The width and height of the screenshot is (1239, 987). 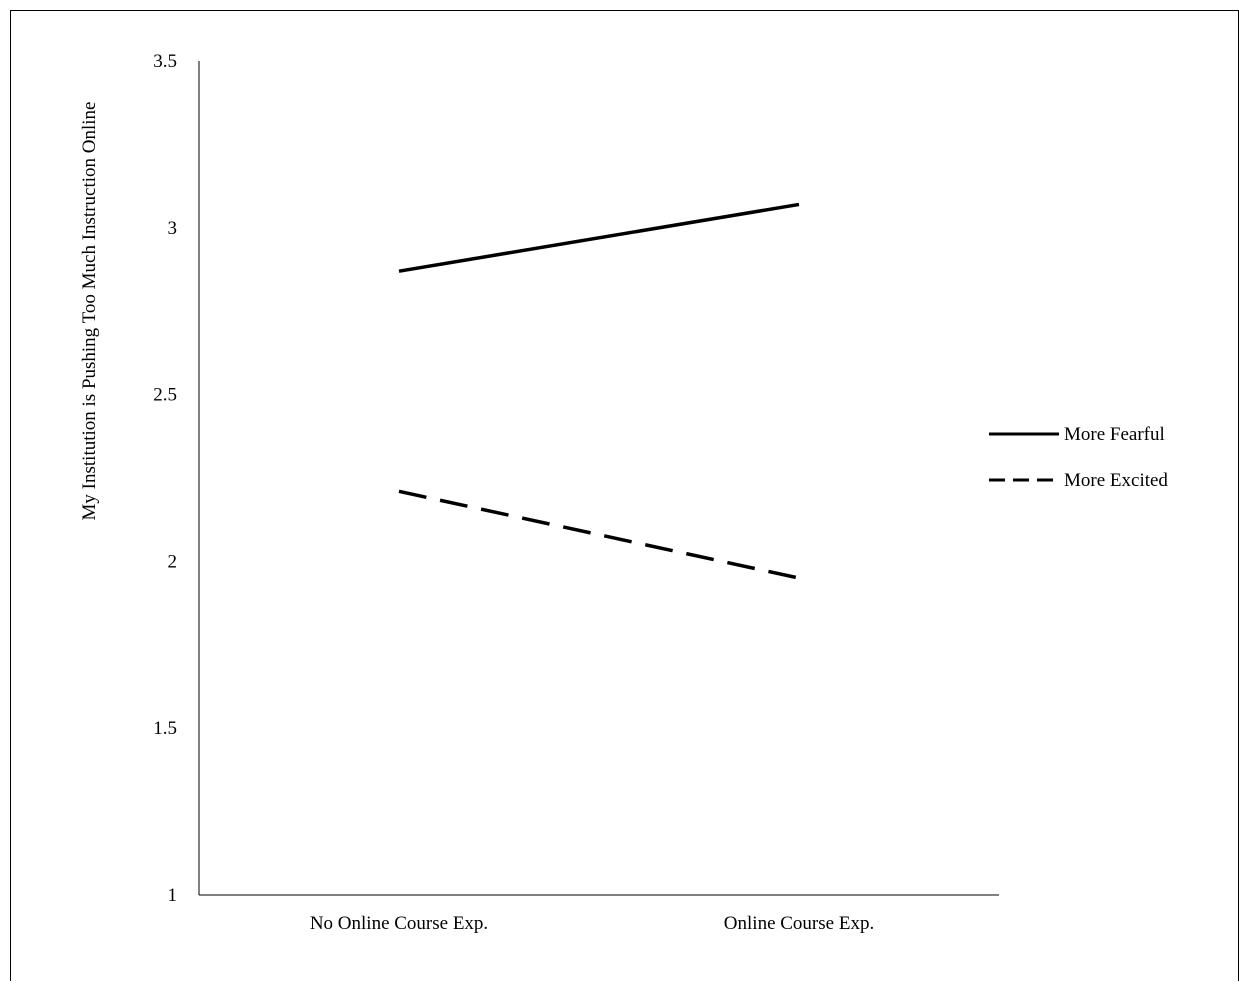 What do you see at coordinates (165, 395) in the screenshot?
I see `y-tick-label: 2.5` at bounding box center [165, 395].